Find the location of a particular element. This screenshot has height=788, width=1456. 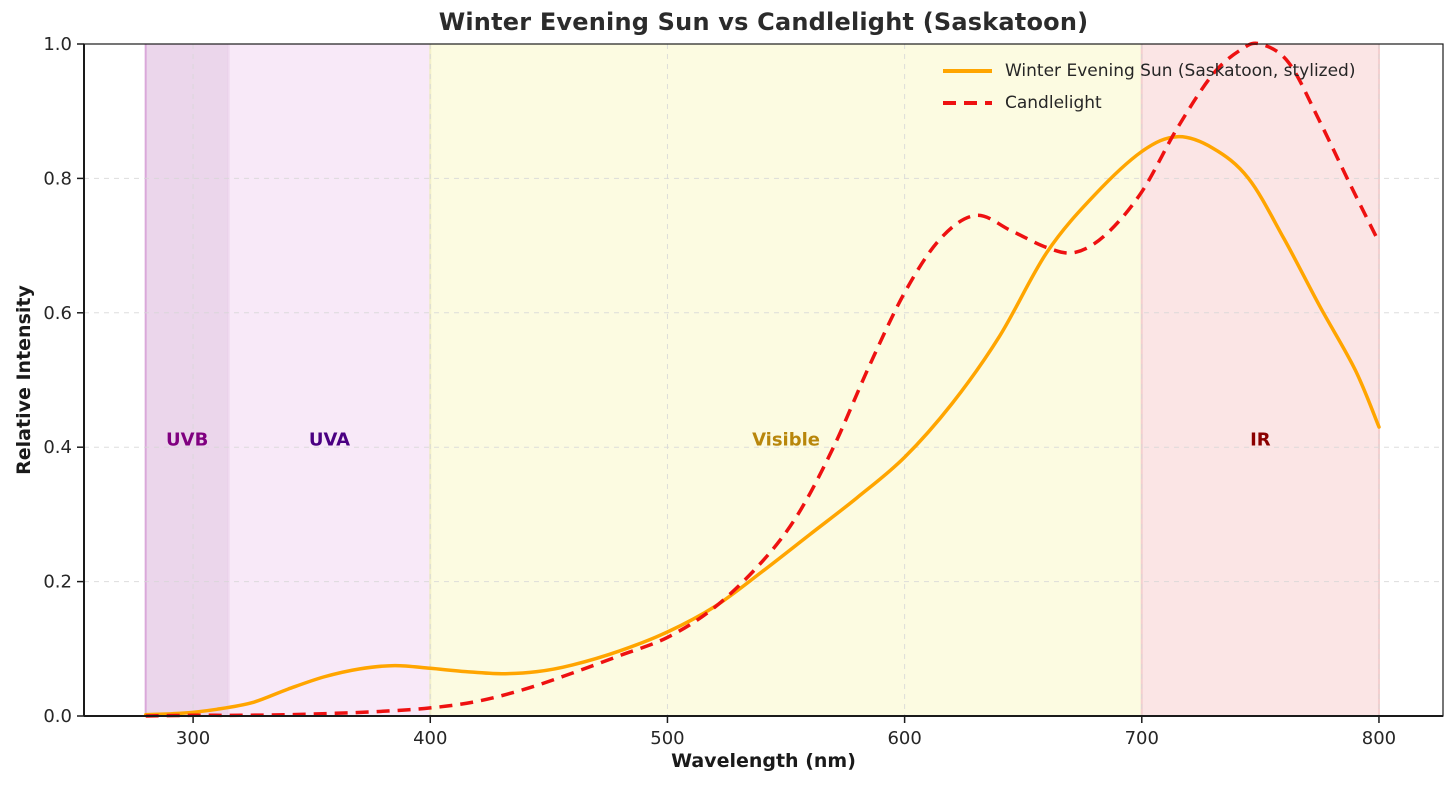

legend-item-candle: Candlelight is located at coordinates (1147, 103).